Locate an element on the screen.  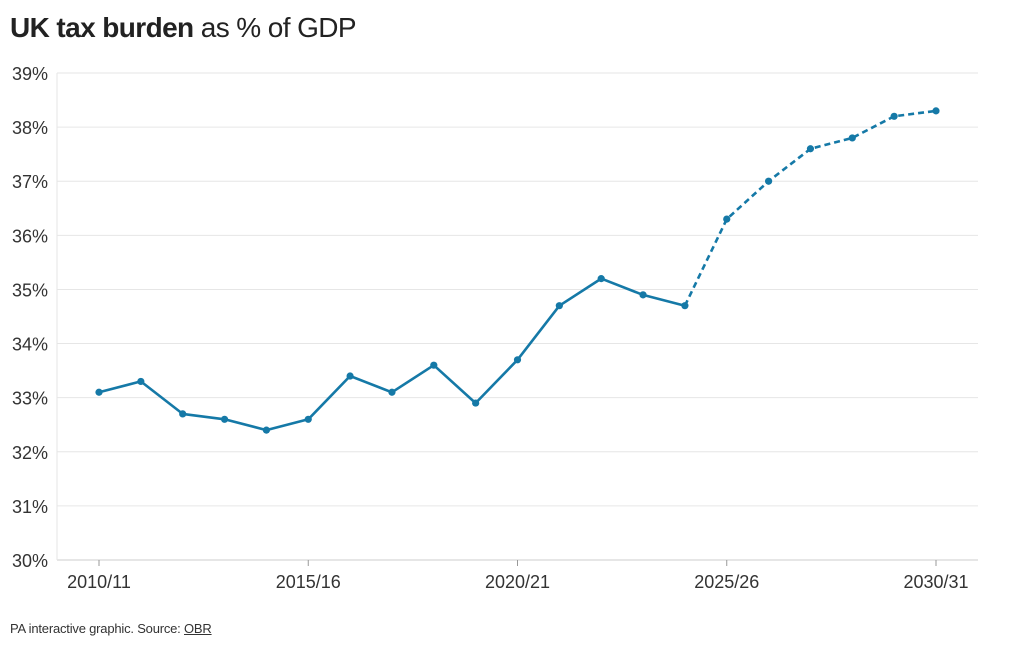
y-tick-label: 31% is located at coordinates (30, 507).